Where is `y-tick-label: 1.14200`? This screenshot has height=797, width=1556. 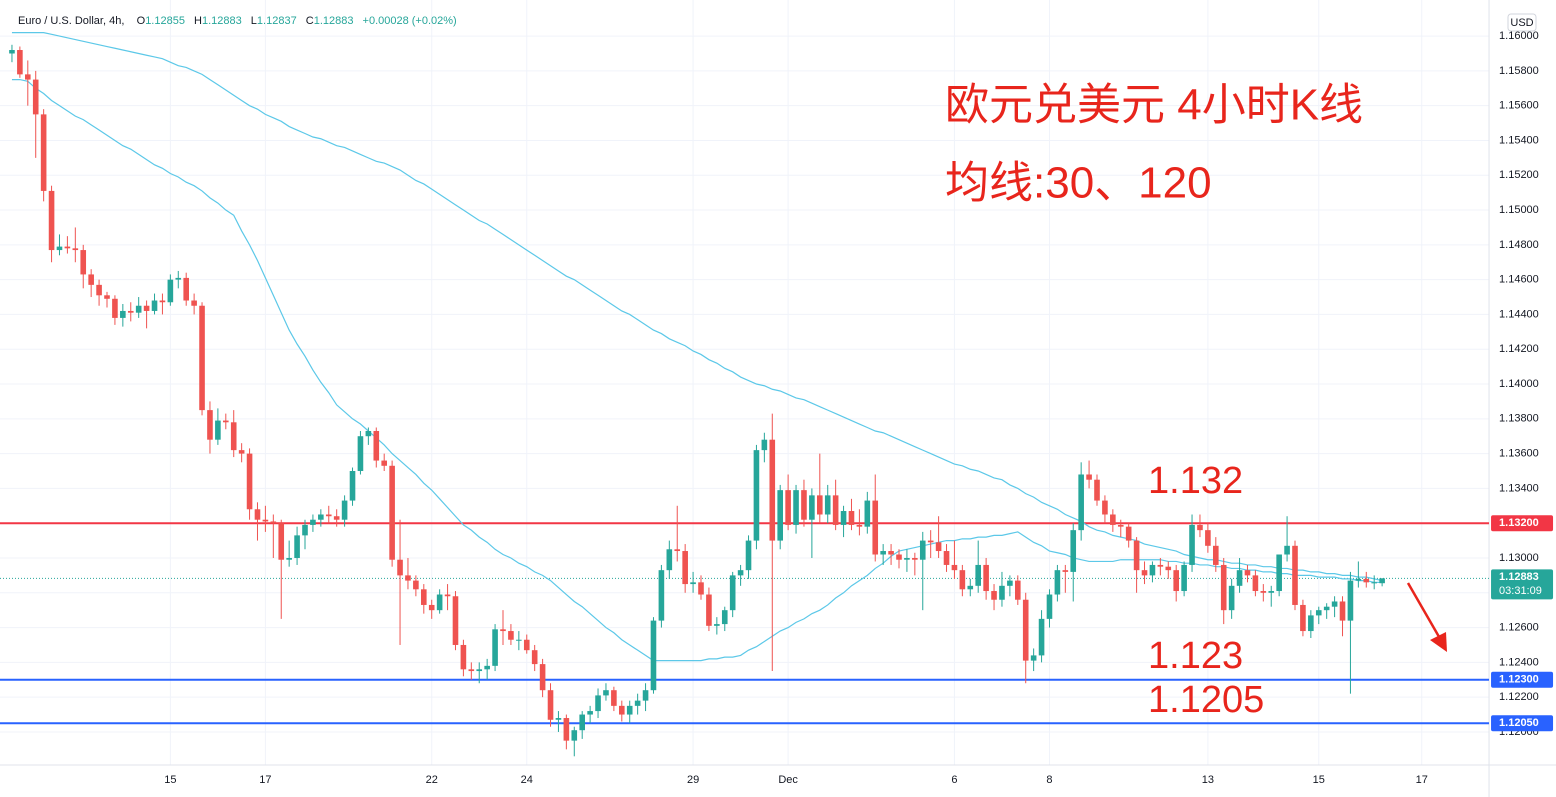
y-tick-label: 1.14200 is located at coordinates (1519, 349).